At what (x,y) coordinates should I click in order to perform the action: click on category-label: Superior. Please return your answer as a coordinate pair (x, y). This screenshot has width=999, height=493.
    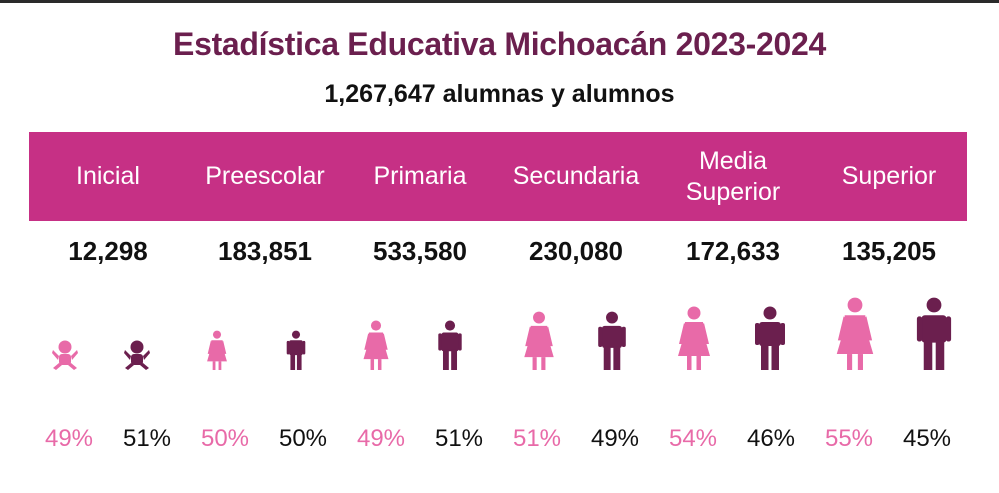
    Looking at the image, I should click on (889, 176).